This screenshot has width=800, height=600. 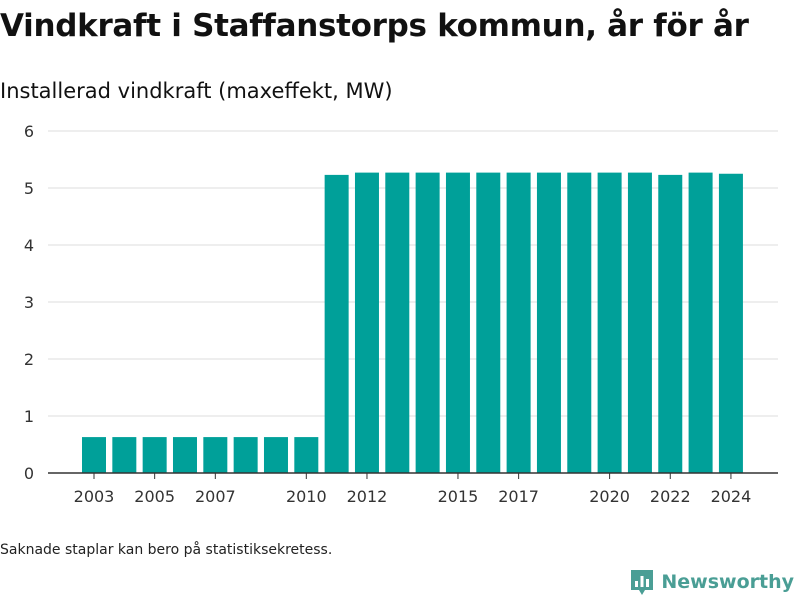 I want to click on x-tick-label: 2015, so click(x=458, y=496).